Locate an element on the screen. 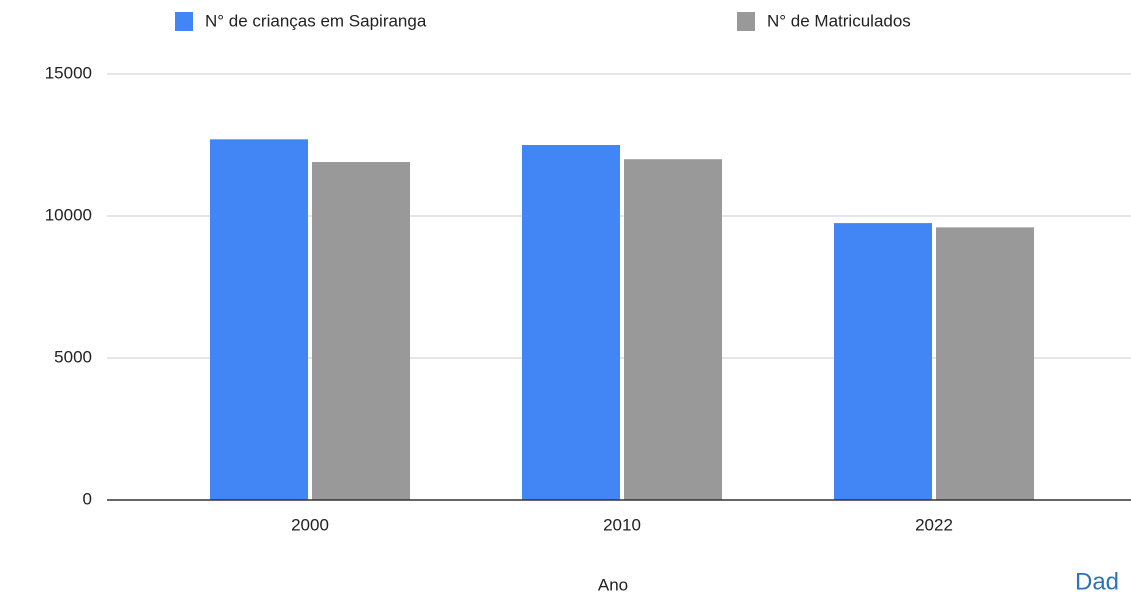  annotation: Dad is located at coordinates (1097, 581).